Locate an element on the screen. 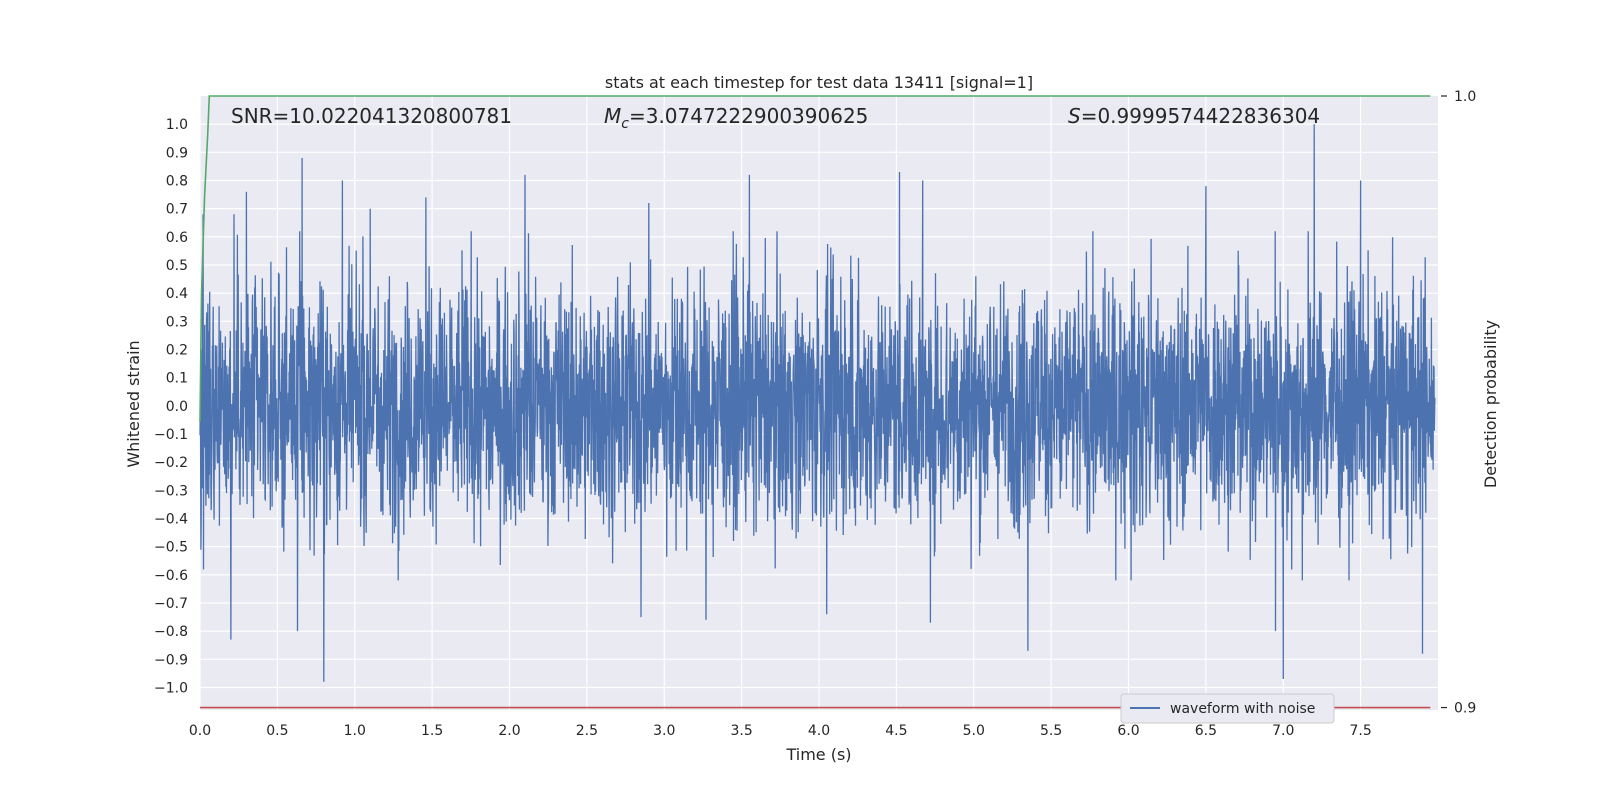 The height and width of the screenshot is (800, 1600). y-tick-label: −0.9 is located at coordinates (171, 660).